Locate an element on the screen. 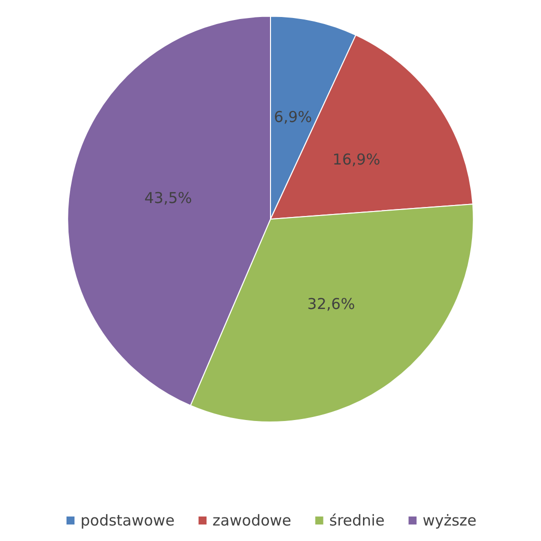 Image resolution: width=541 pixels, height=541 pixels. legend-label: podstawowe is located at coordinates (127, 521).